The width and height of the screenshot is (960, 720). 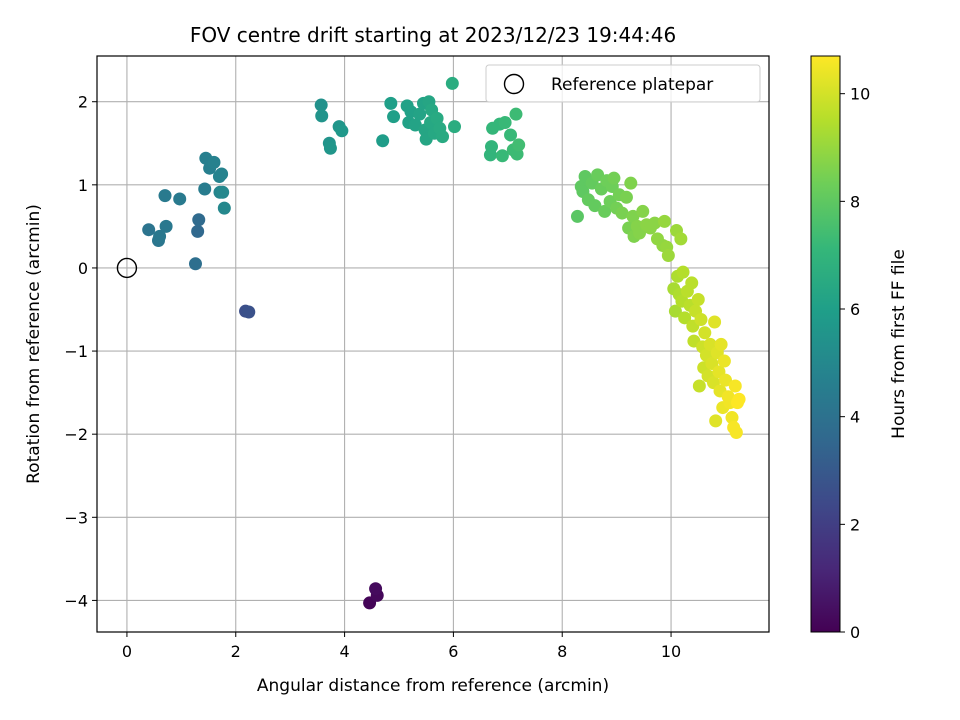 I want to click on y-tick-label-2: −2, so click(x=76, y=434).